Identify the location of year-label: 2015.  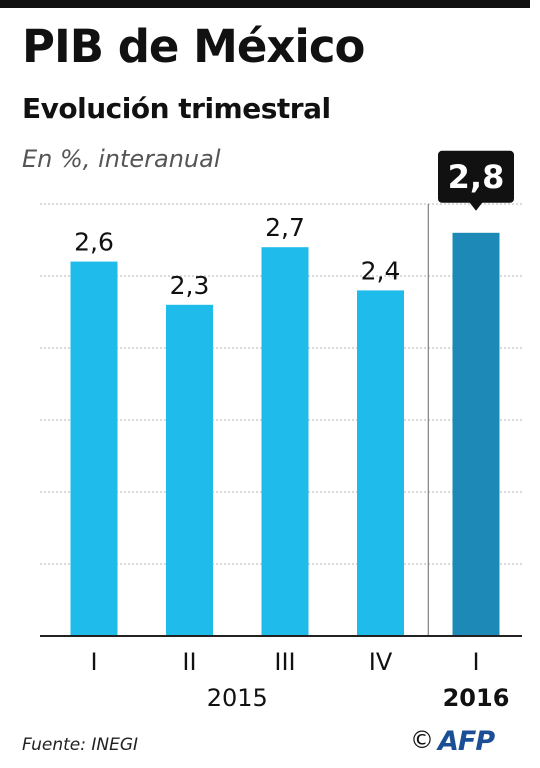
(237, 698).